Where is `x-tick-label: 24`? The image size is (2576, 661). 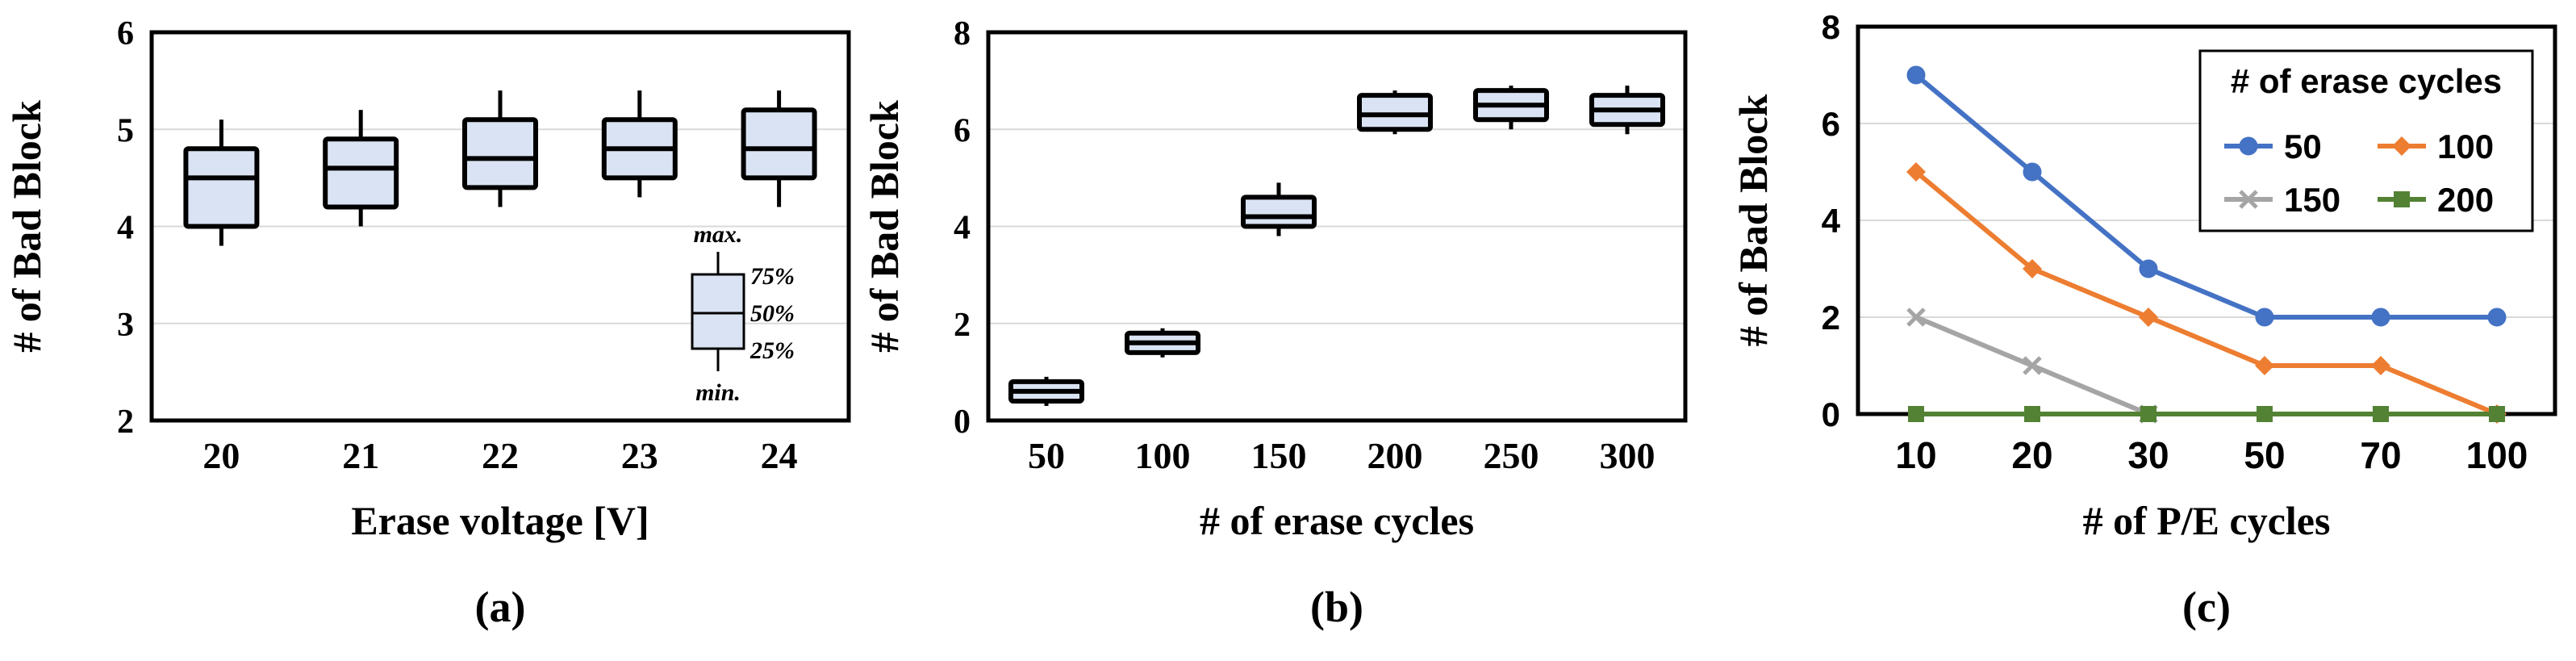 x-tick-label: 24 is located at coordinates (779, 455).